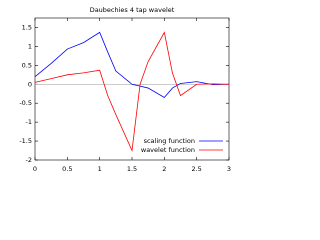 This screenshot has height=240, width=320. What do you see at coordinates (35, 169) in the screenshot?
I see `x-tick-label: 0` at bounding box center [35, 169].